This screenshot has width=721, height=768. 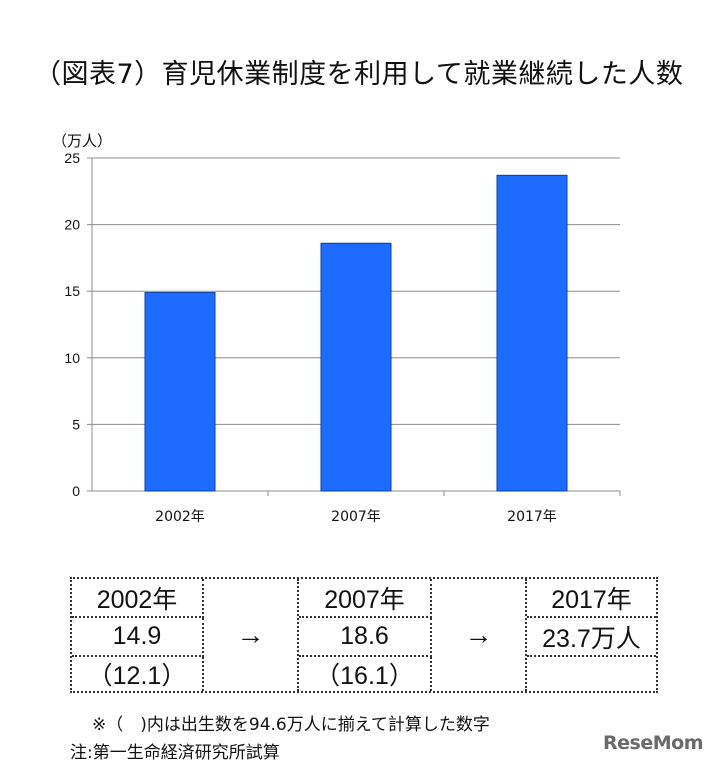 I want to click on y-tick-label: 25, so click(x=72, y=158).